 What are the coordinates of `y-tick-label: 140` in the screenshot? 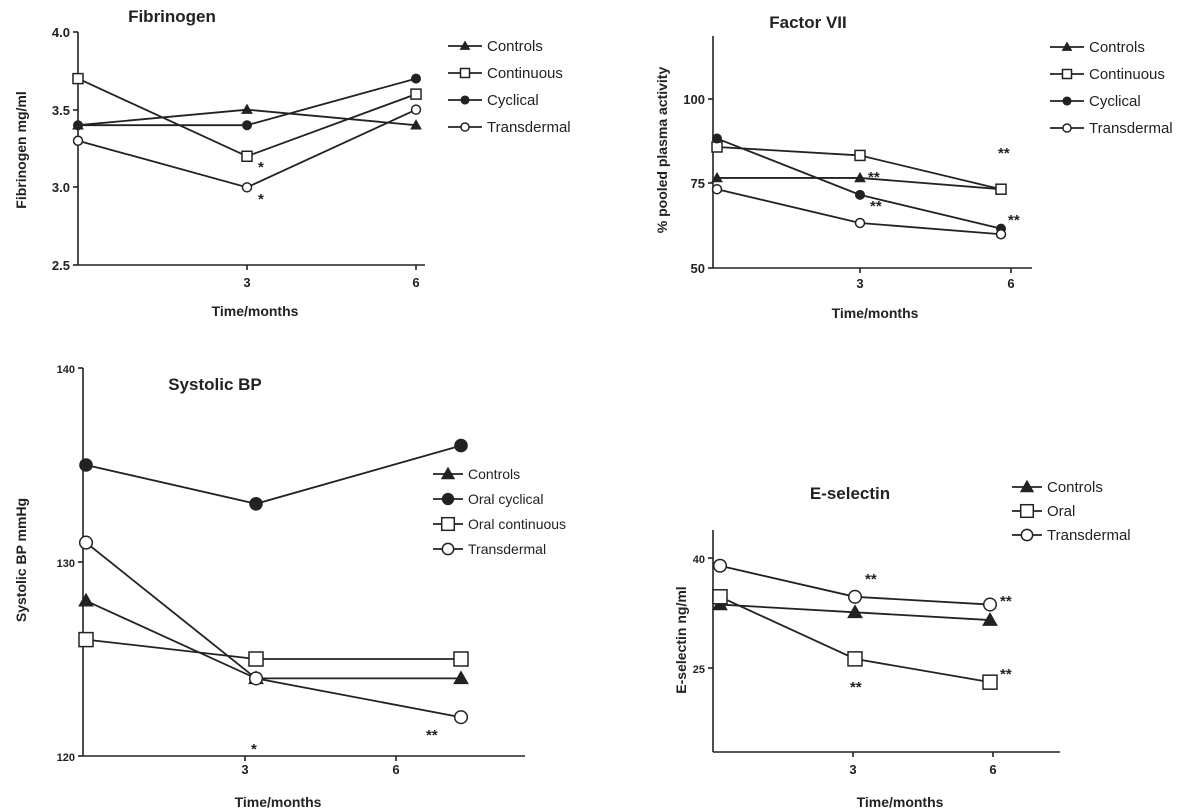 It's located at (66, 370).